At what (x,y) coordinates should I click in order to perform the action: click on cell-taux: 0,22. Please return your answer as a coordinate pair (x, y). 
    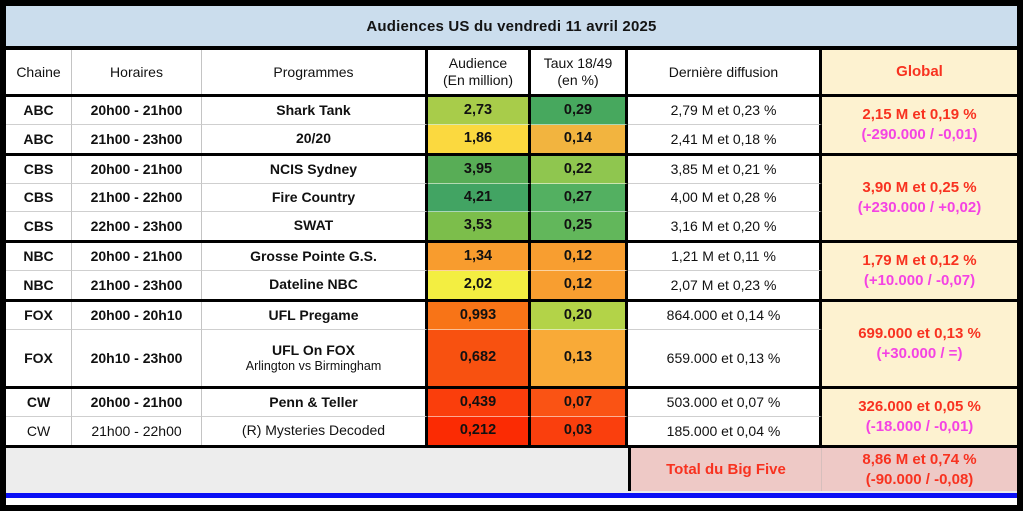
    Looking at the image, I should click on (579, 170).